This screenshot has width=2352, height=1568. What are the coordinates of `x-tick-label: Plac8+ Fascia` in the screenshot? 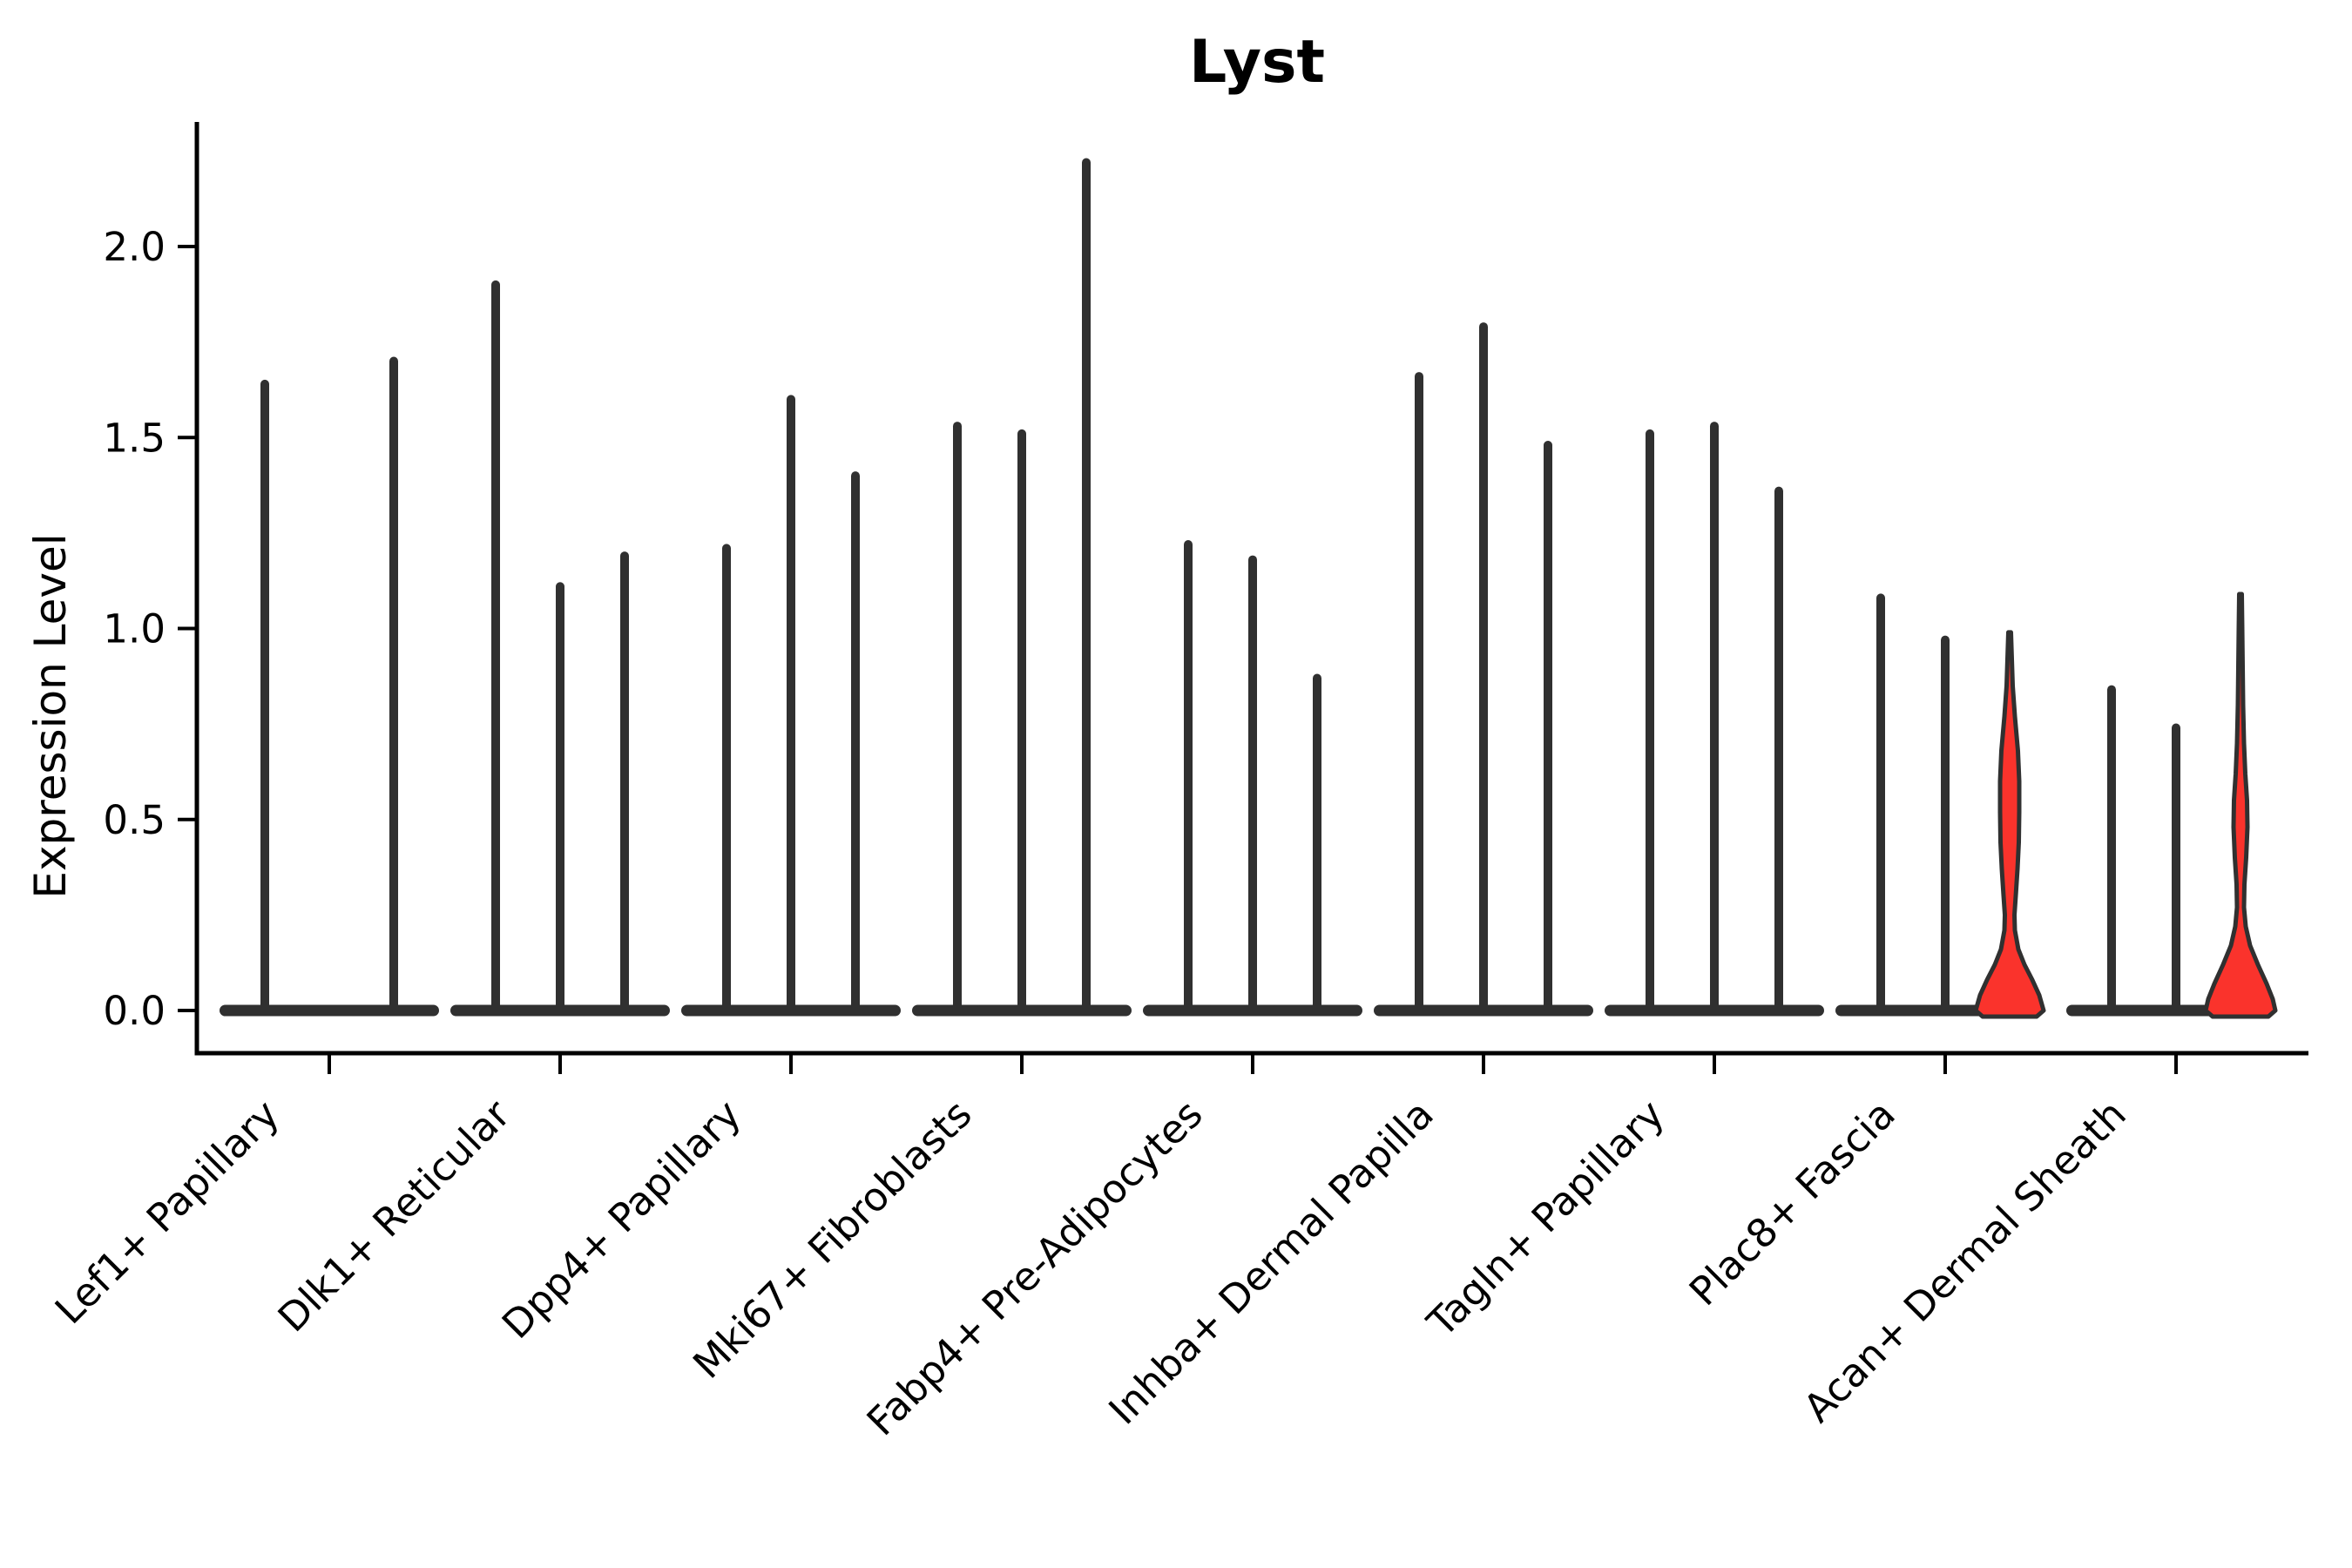 It's located at (1792, 1203).